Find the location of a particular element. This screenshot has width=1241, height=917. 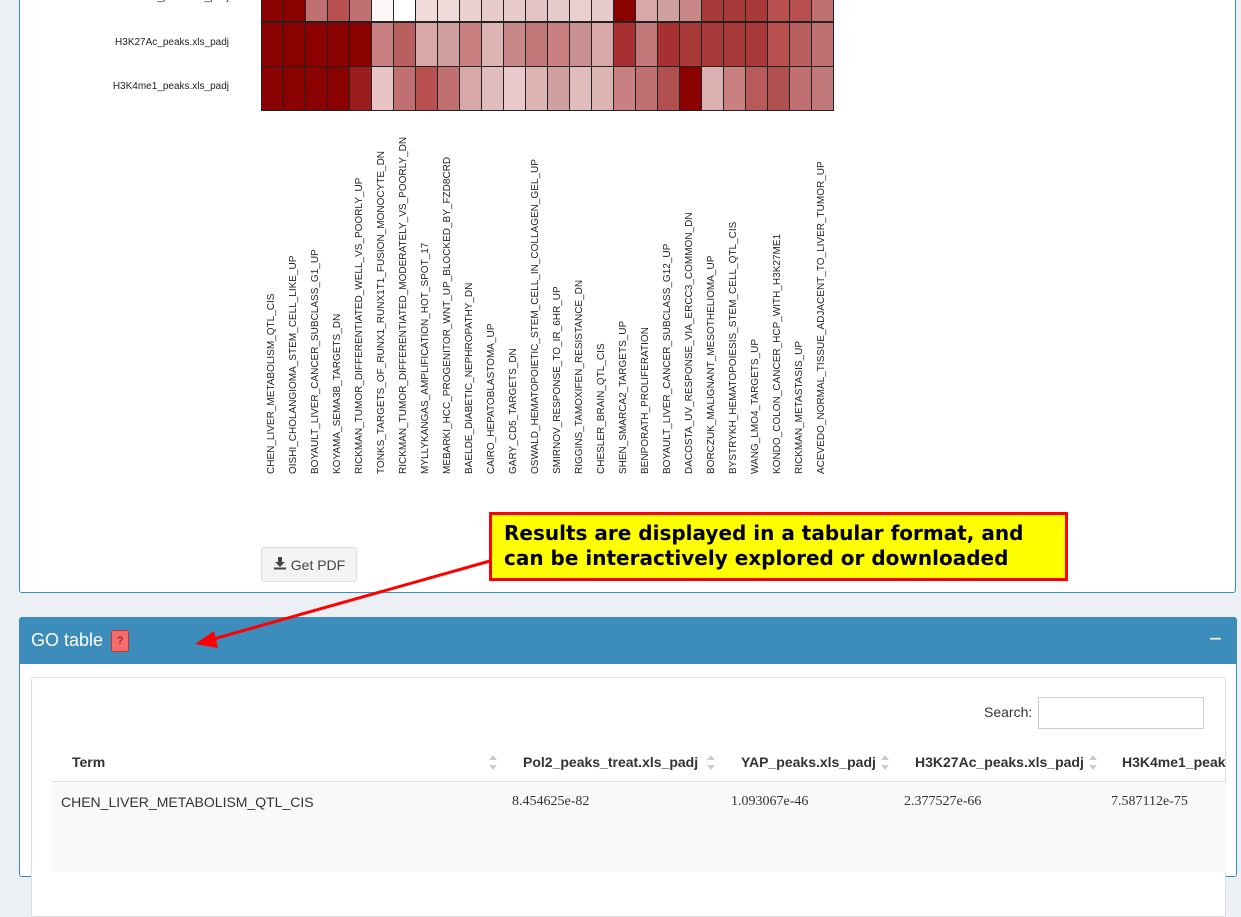

heatmap-column-text: DACOSTA_UV_RESPONSE_VIA_ERCC3_COMMON_DN is located at coordinates (689, 343).